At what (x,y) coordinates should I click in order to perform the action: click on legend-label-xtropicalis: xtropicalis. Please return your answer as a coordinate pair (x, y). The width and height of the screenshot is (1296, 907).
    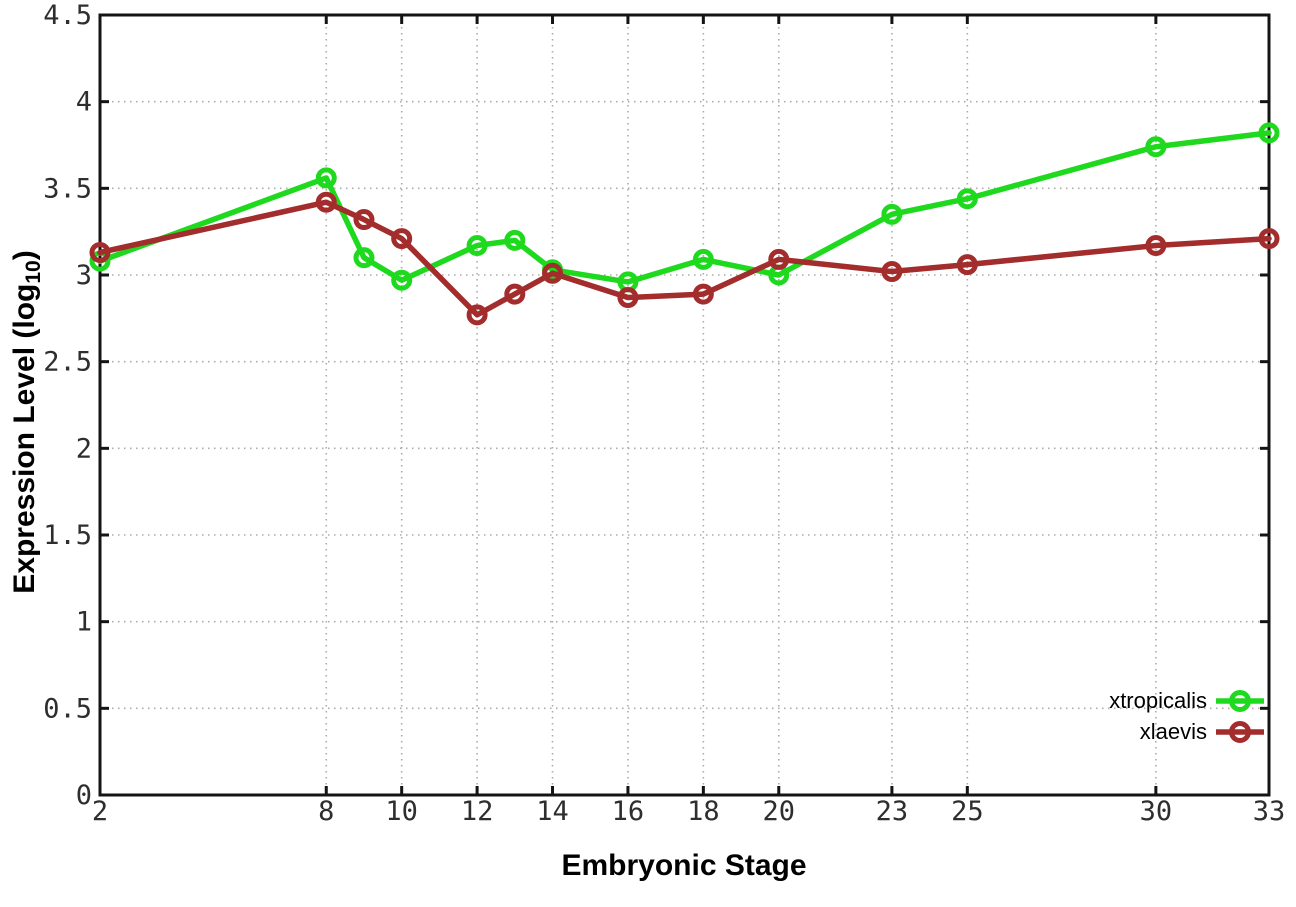
    Looking at the image, I should click on (1158, 700).